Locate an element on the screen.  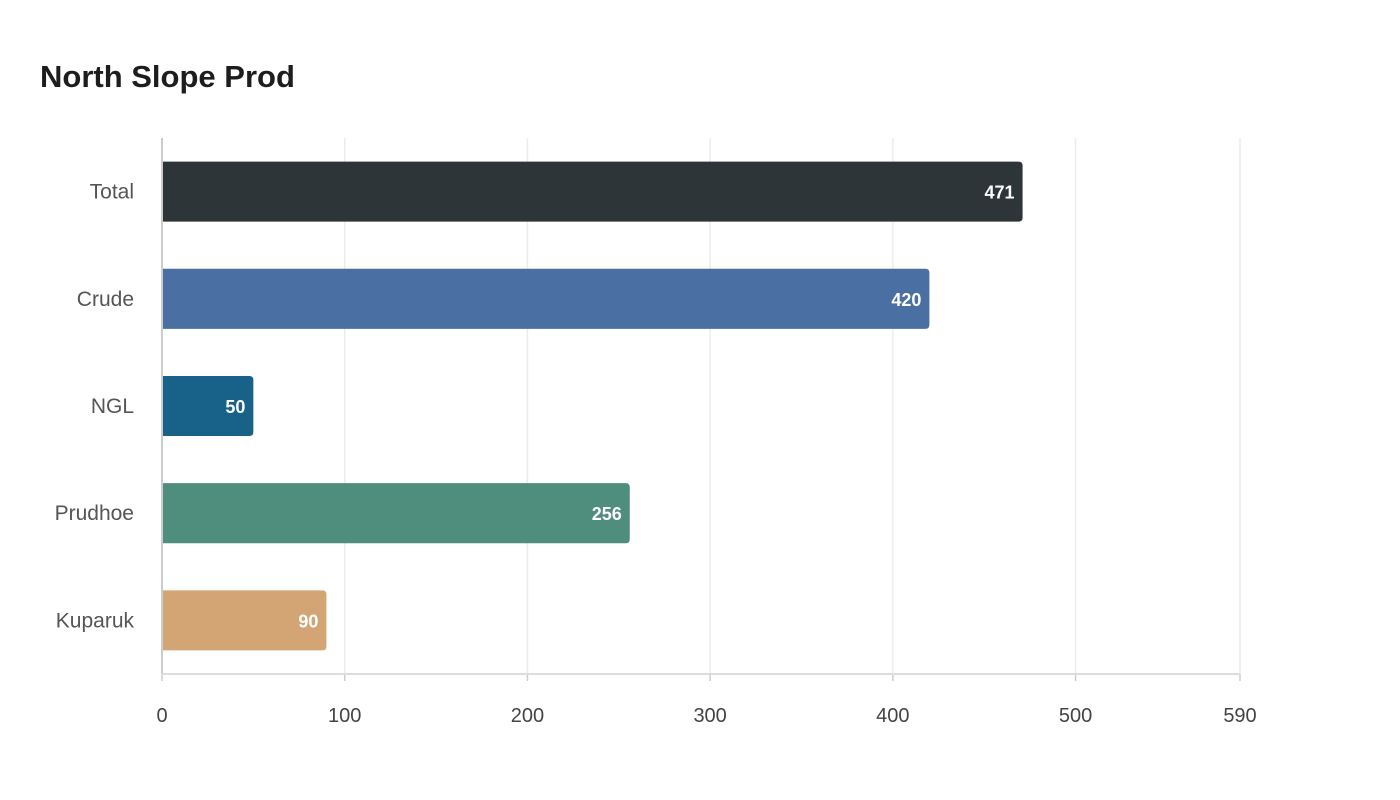
x-tick-label-0: 0 is located at coordinates (161, 716).